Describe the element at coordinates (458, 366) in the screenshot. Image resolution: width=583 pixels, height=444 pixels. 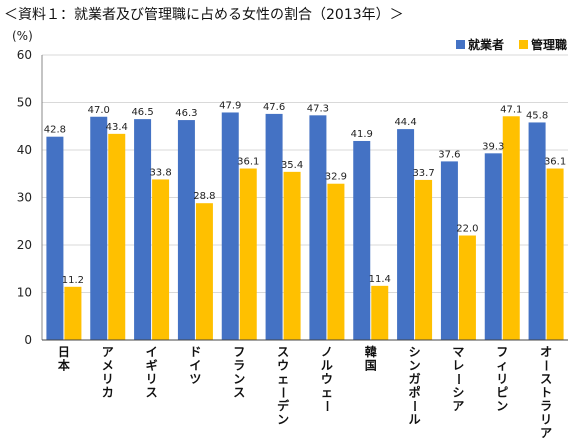
I see `category-label-char: レ` at that location.